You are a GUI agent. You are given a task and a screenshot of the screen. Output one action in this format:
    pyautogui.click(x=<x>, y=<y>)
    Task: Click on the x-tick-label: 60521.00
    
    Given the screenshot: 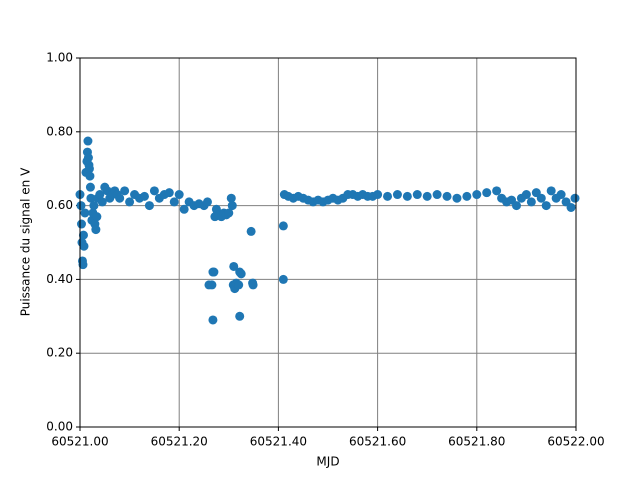 What is the action you would take?
    pyautogui.click(x=79, y=442)
    